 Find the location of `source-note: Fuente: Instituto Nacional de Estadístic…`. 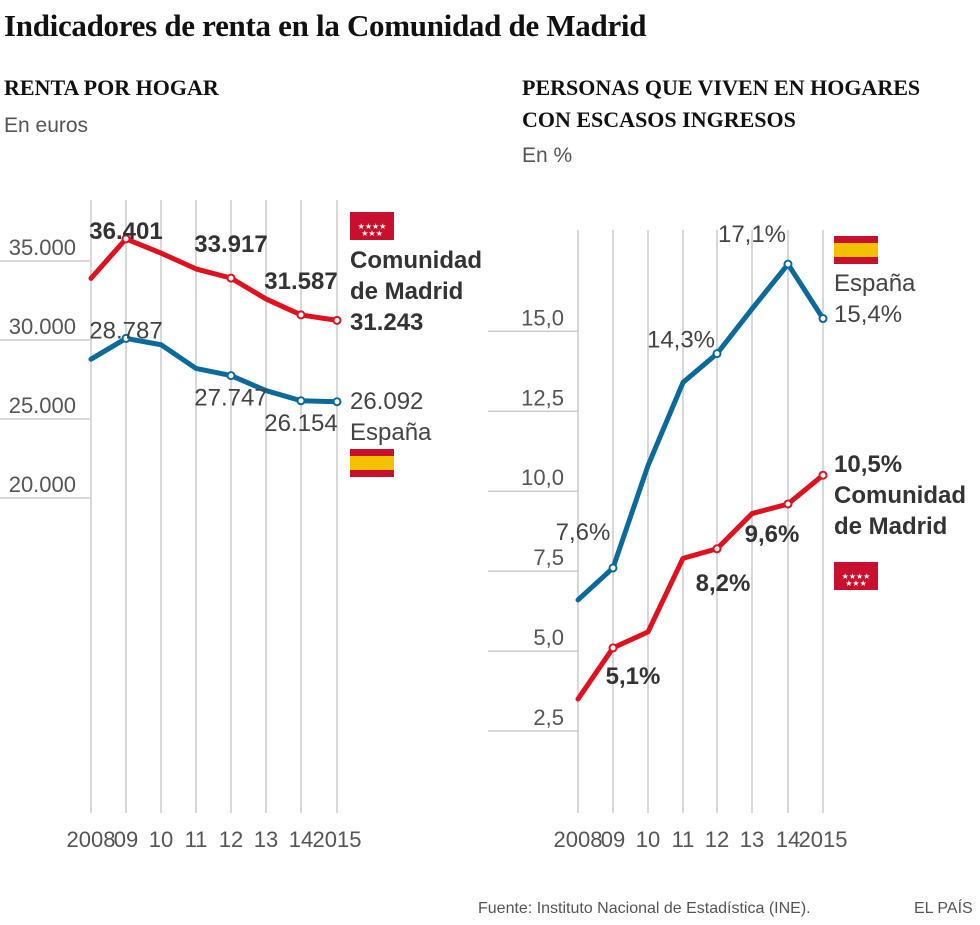

source-note: Fuente: Instituto Nacional de Estadístic… is located at coordinates (644, 908).